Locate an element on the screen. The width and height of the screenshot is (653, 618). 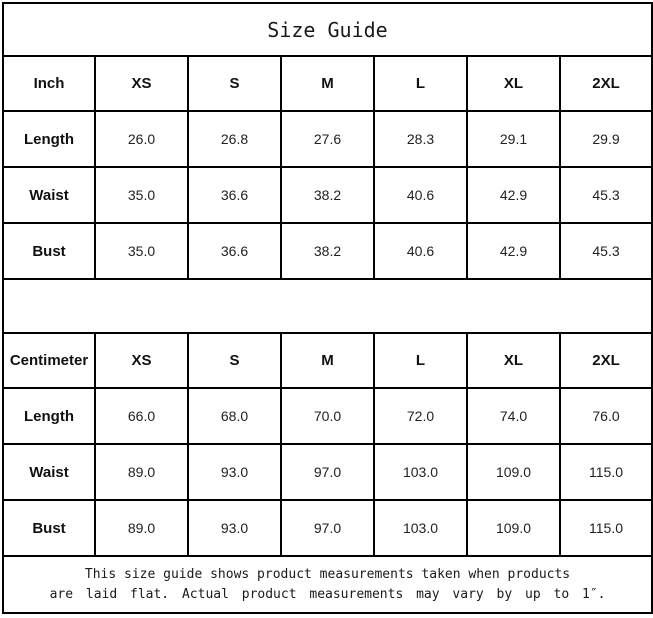
spacer-cell is located at coordinates (327, 306).